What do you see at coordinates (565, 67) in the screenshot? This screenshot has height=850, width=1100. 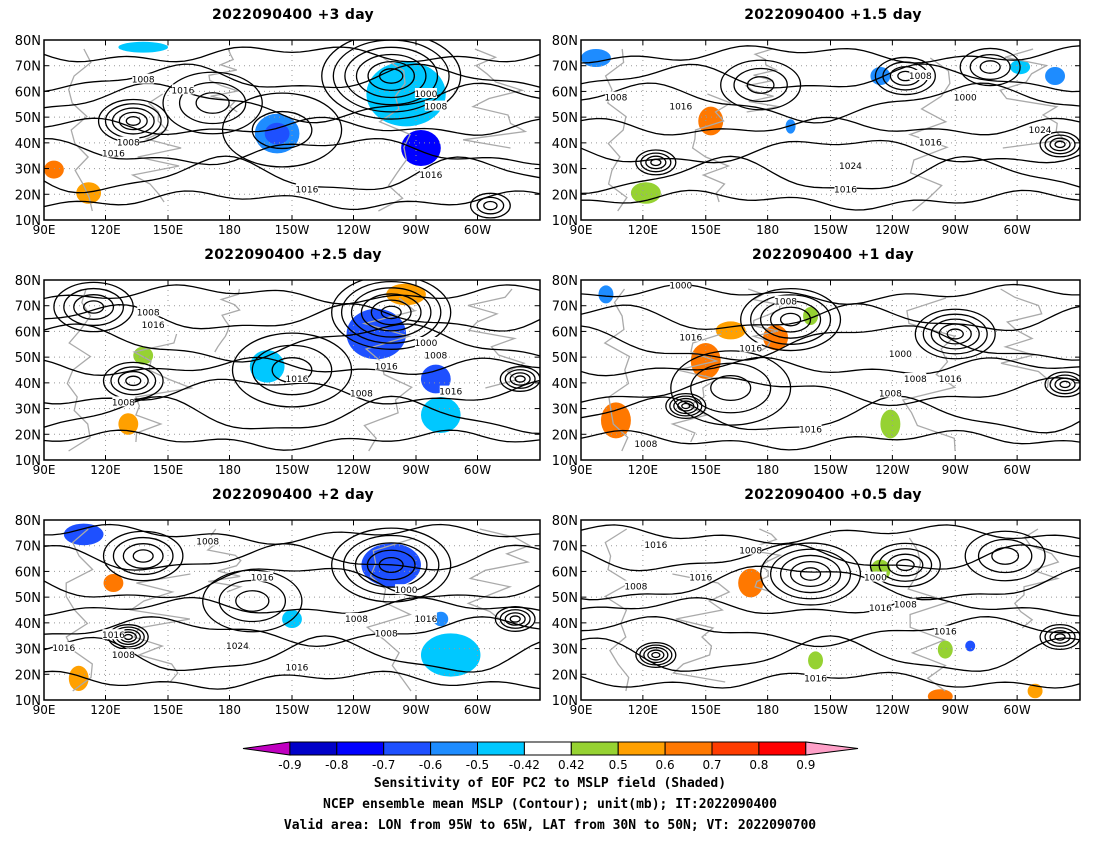 I see `lat-tick-label: 70N` at bounding box center [565, 67].